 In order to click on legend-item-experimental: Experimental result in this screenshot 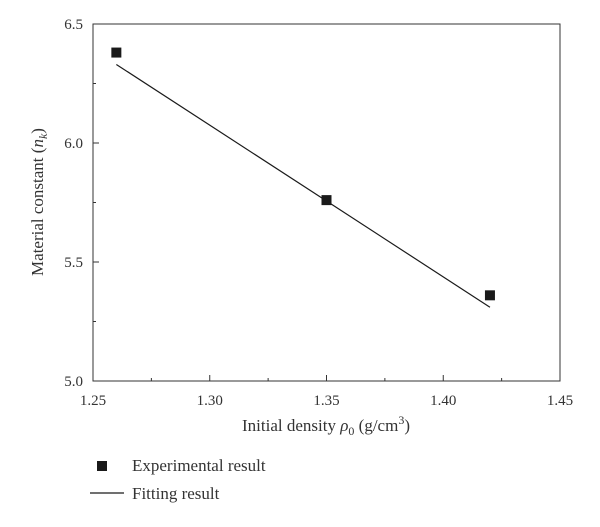, I will do `click(181, 465)`.